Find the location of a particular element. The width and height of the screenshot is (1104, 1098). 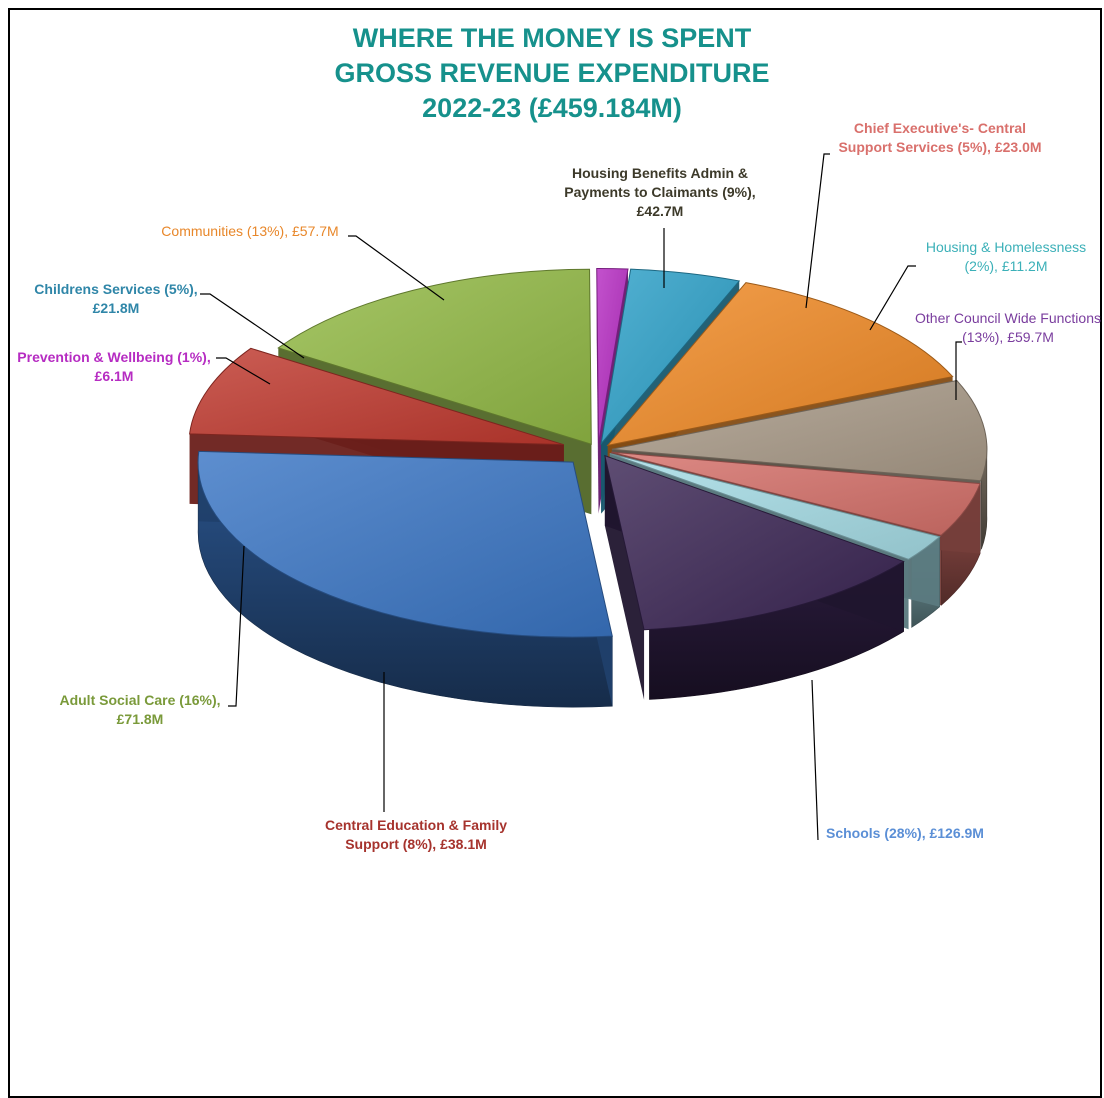

pie-slice-cut-other-council is located at coordinates (624, 577).